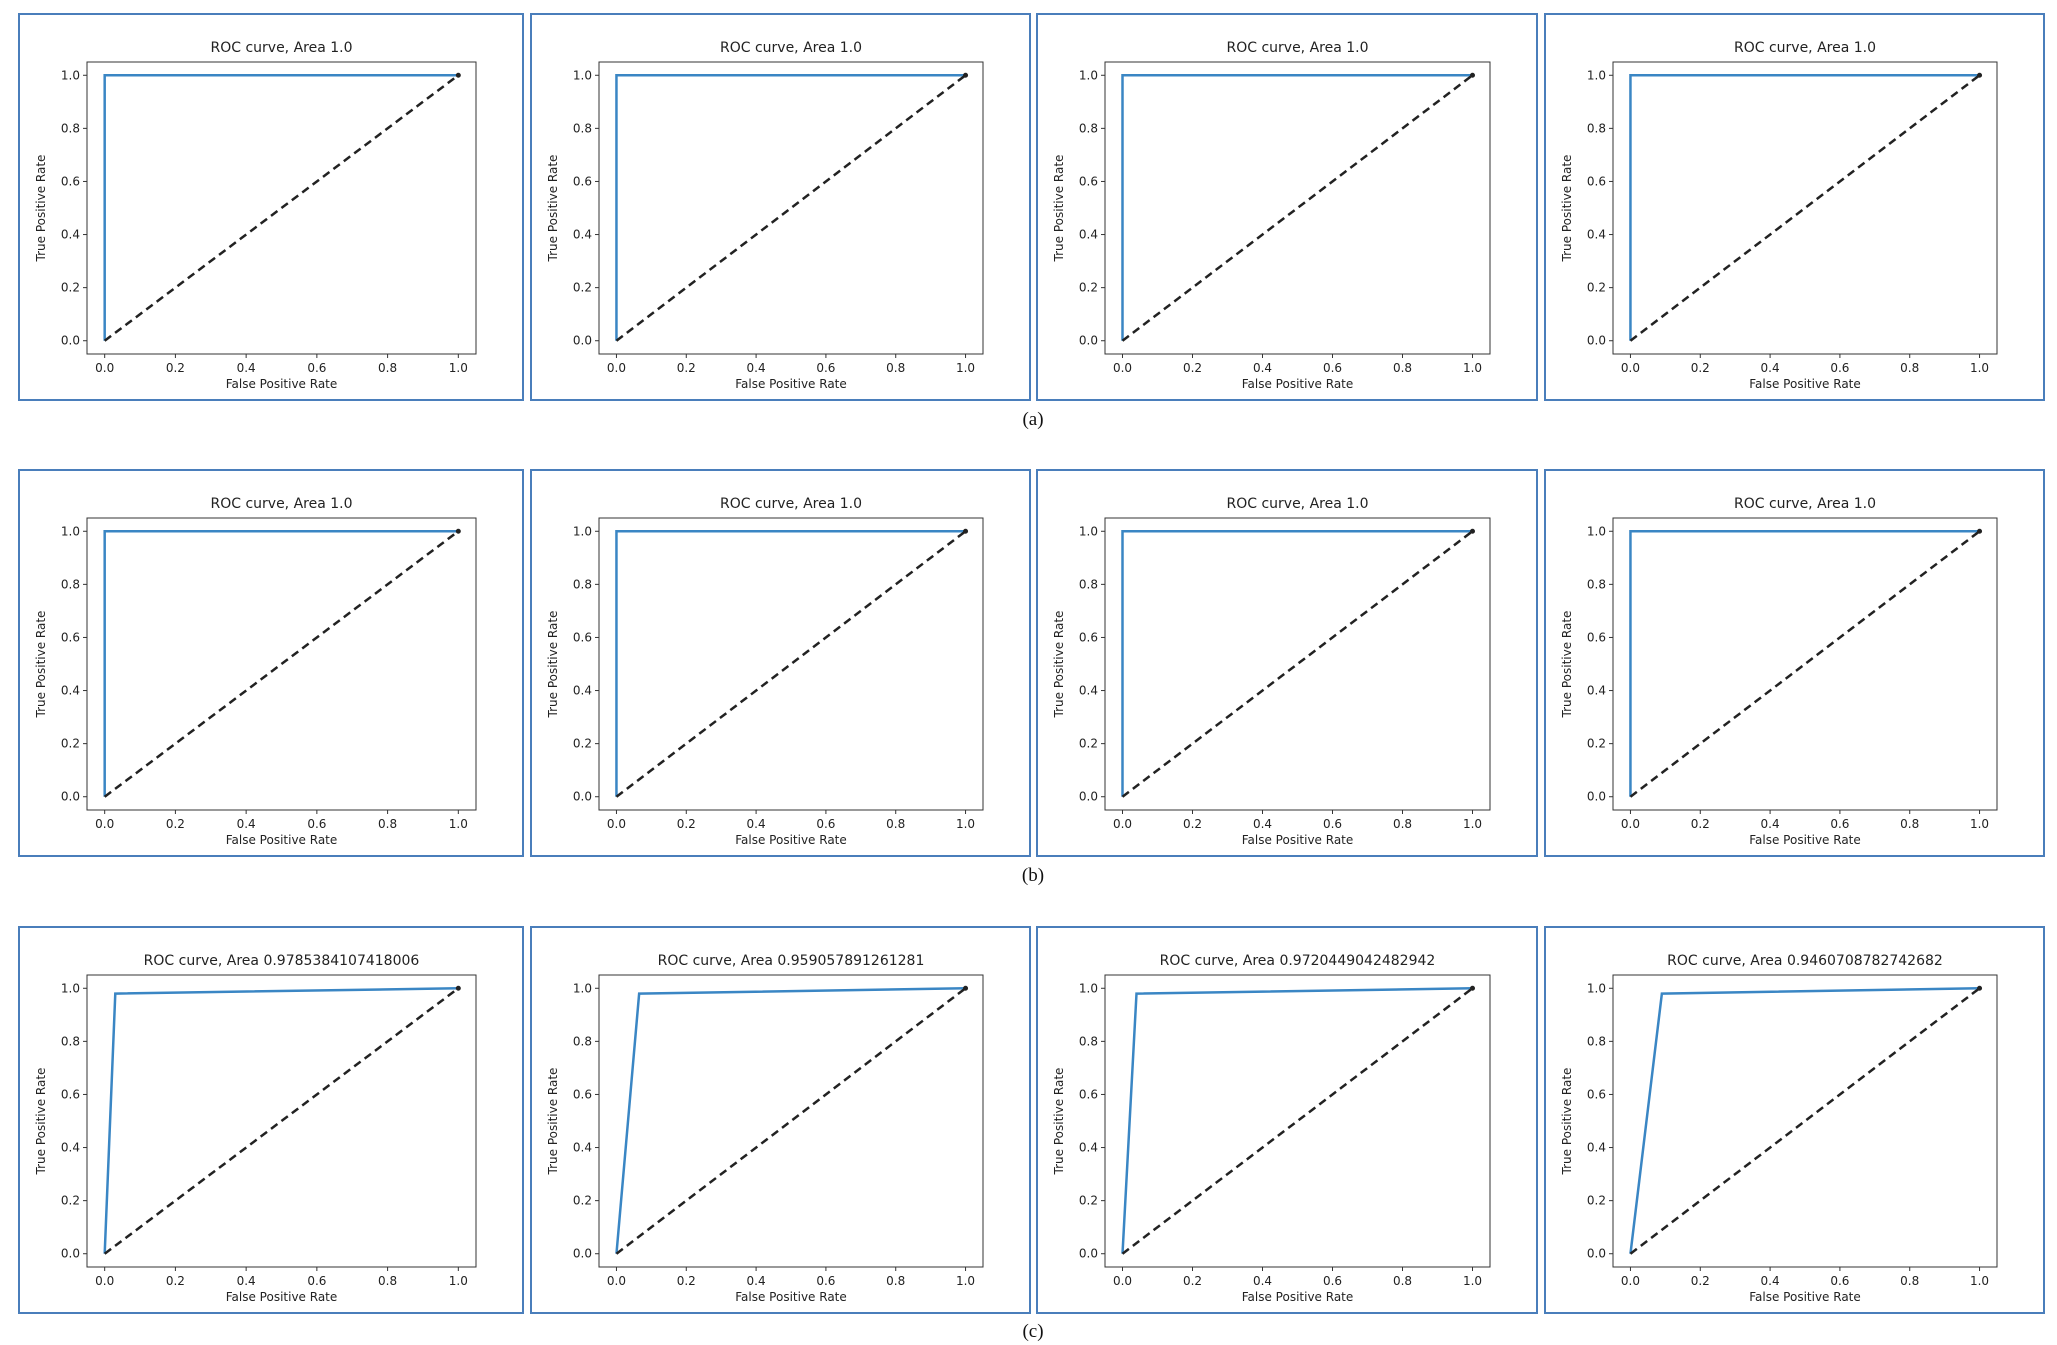  I want to click on chart-title: ROC curve, Area 0.9785384107418006, so click(282, 961).